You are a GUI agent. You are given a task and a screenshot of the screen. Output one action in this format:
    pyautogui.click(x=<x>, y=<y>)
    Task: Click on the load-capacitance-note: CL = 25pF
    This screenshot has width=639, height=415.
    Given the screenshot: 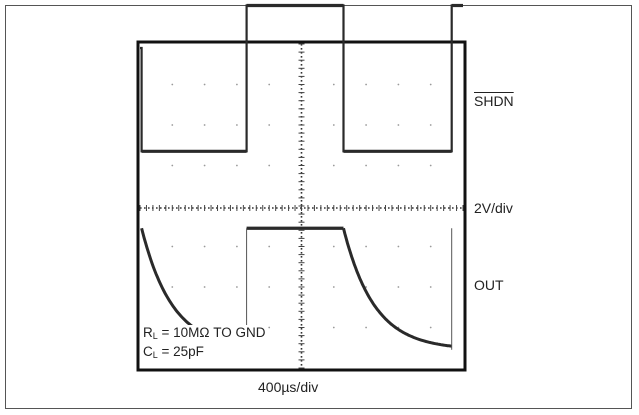 What is the action you would take?
    pyautogui.click(x=173, y=352)
    